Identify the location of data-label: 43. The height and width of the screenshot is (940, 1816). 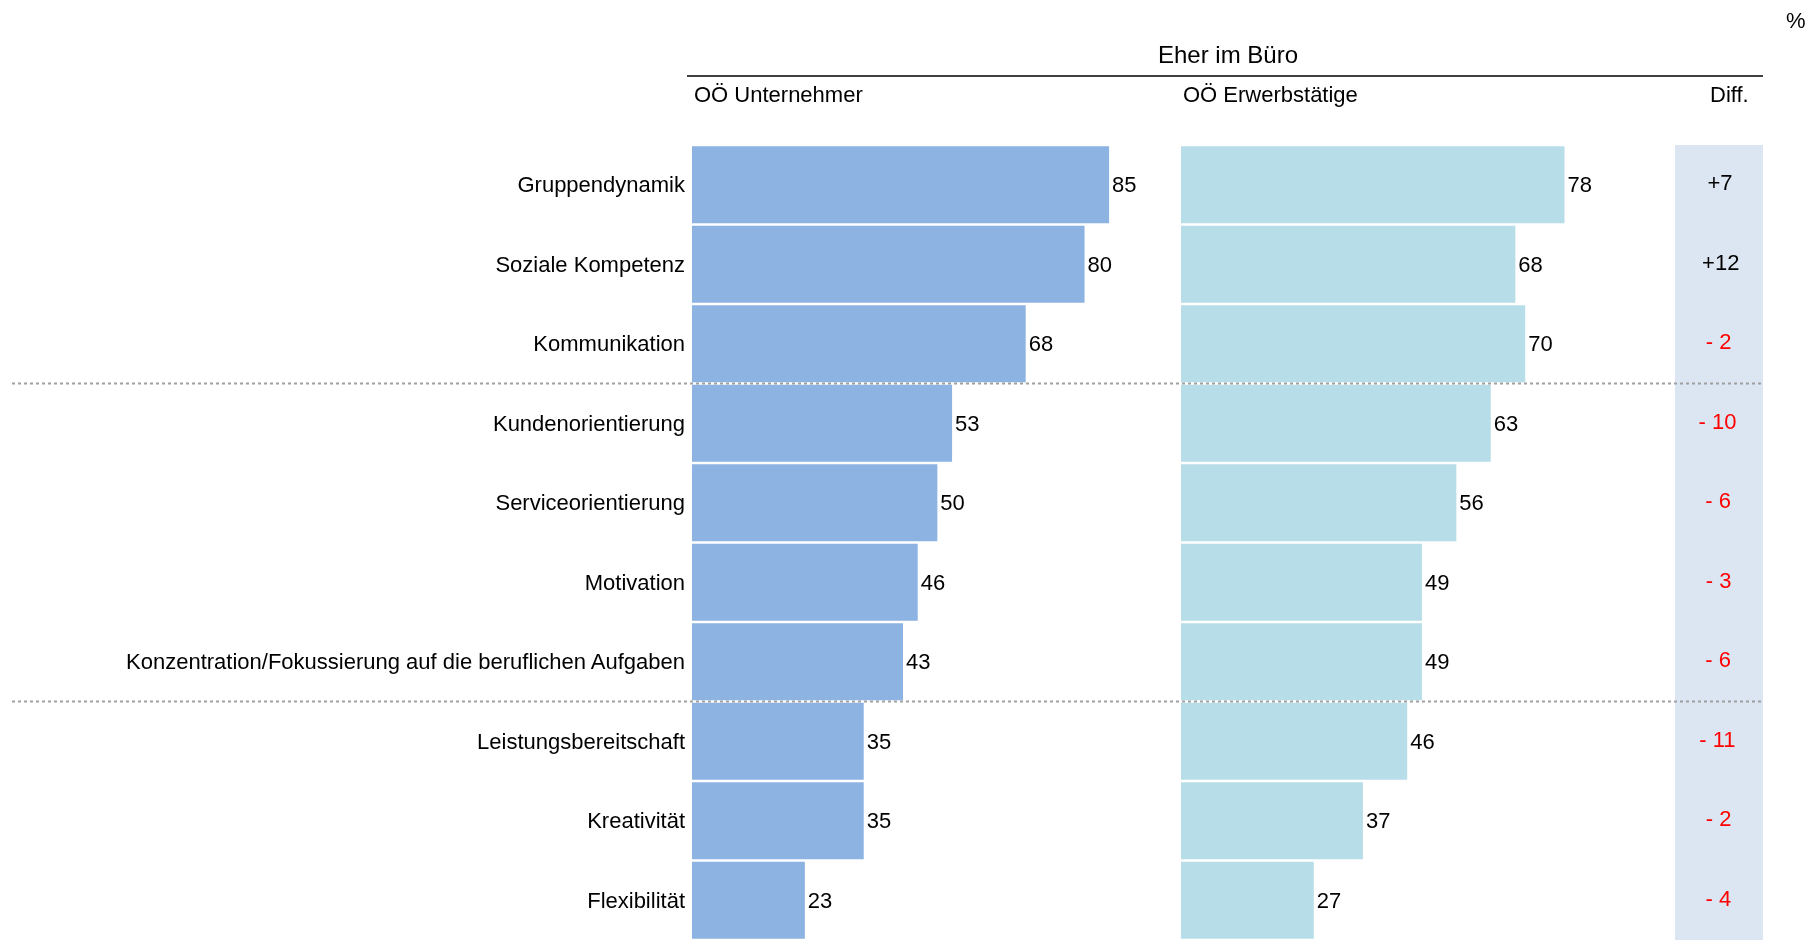
(918, 662).